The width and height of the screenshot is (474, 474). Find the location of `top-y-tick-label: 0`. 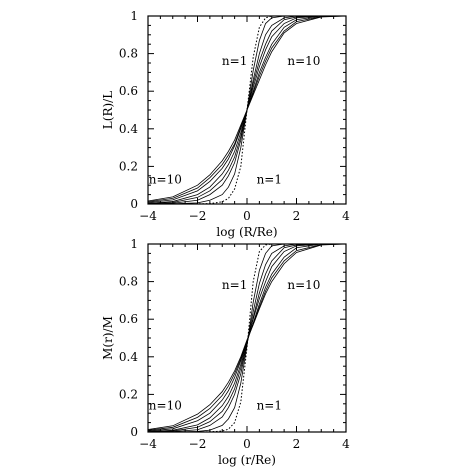

top-y-tick-label: 0 is located at coordinates (134, 204).